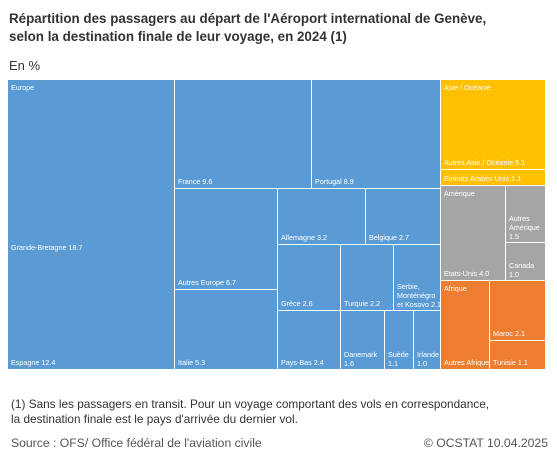 Image resolution: width=557 pixels, height=460 pixels. Describe the element at coordinates (427, 340) in the screenshot. I see `tile-irlande` at that location.